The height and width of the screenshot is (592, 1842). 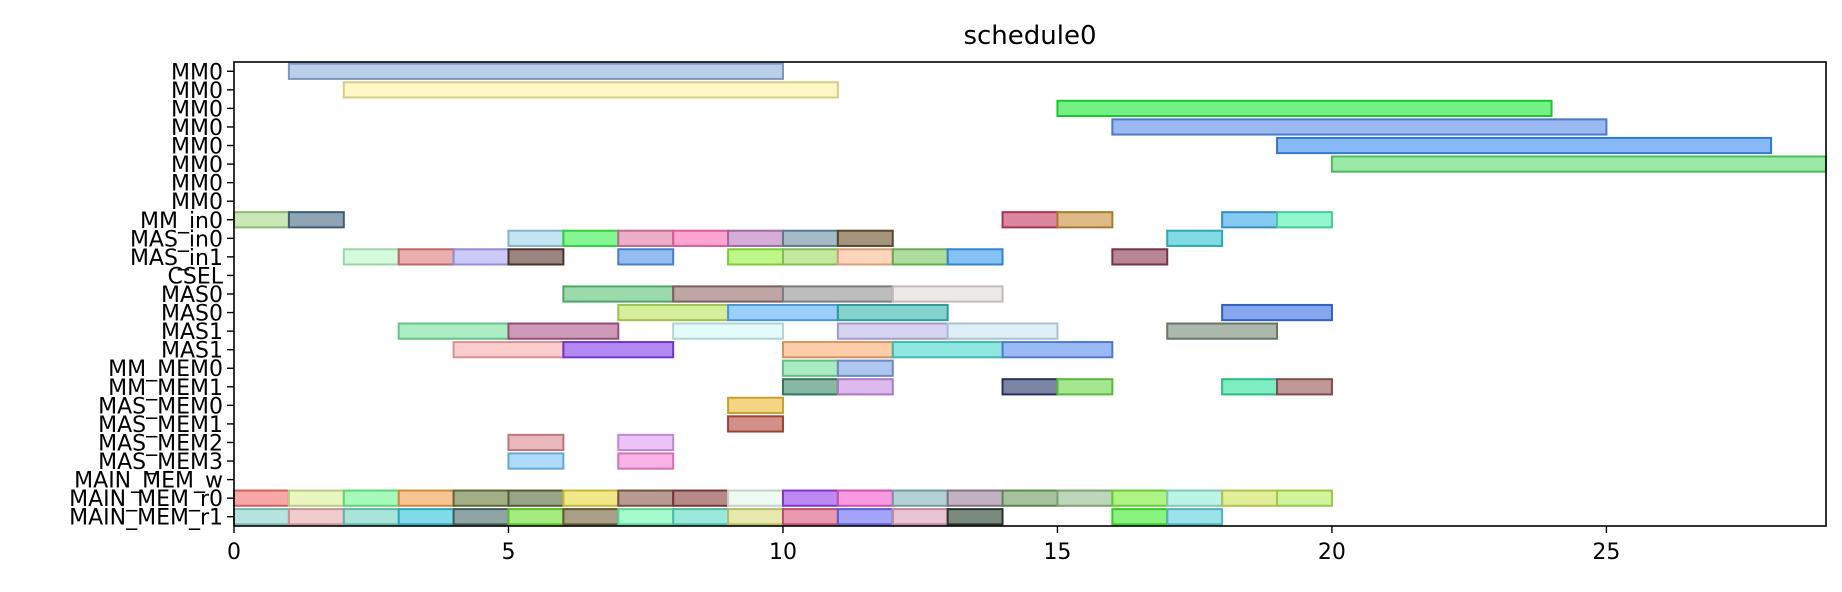 I want to click on y-tick-label: MAIN_MEM_w, so click(x=148, y=481).